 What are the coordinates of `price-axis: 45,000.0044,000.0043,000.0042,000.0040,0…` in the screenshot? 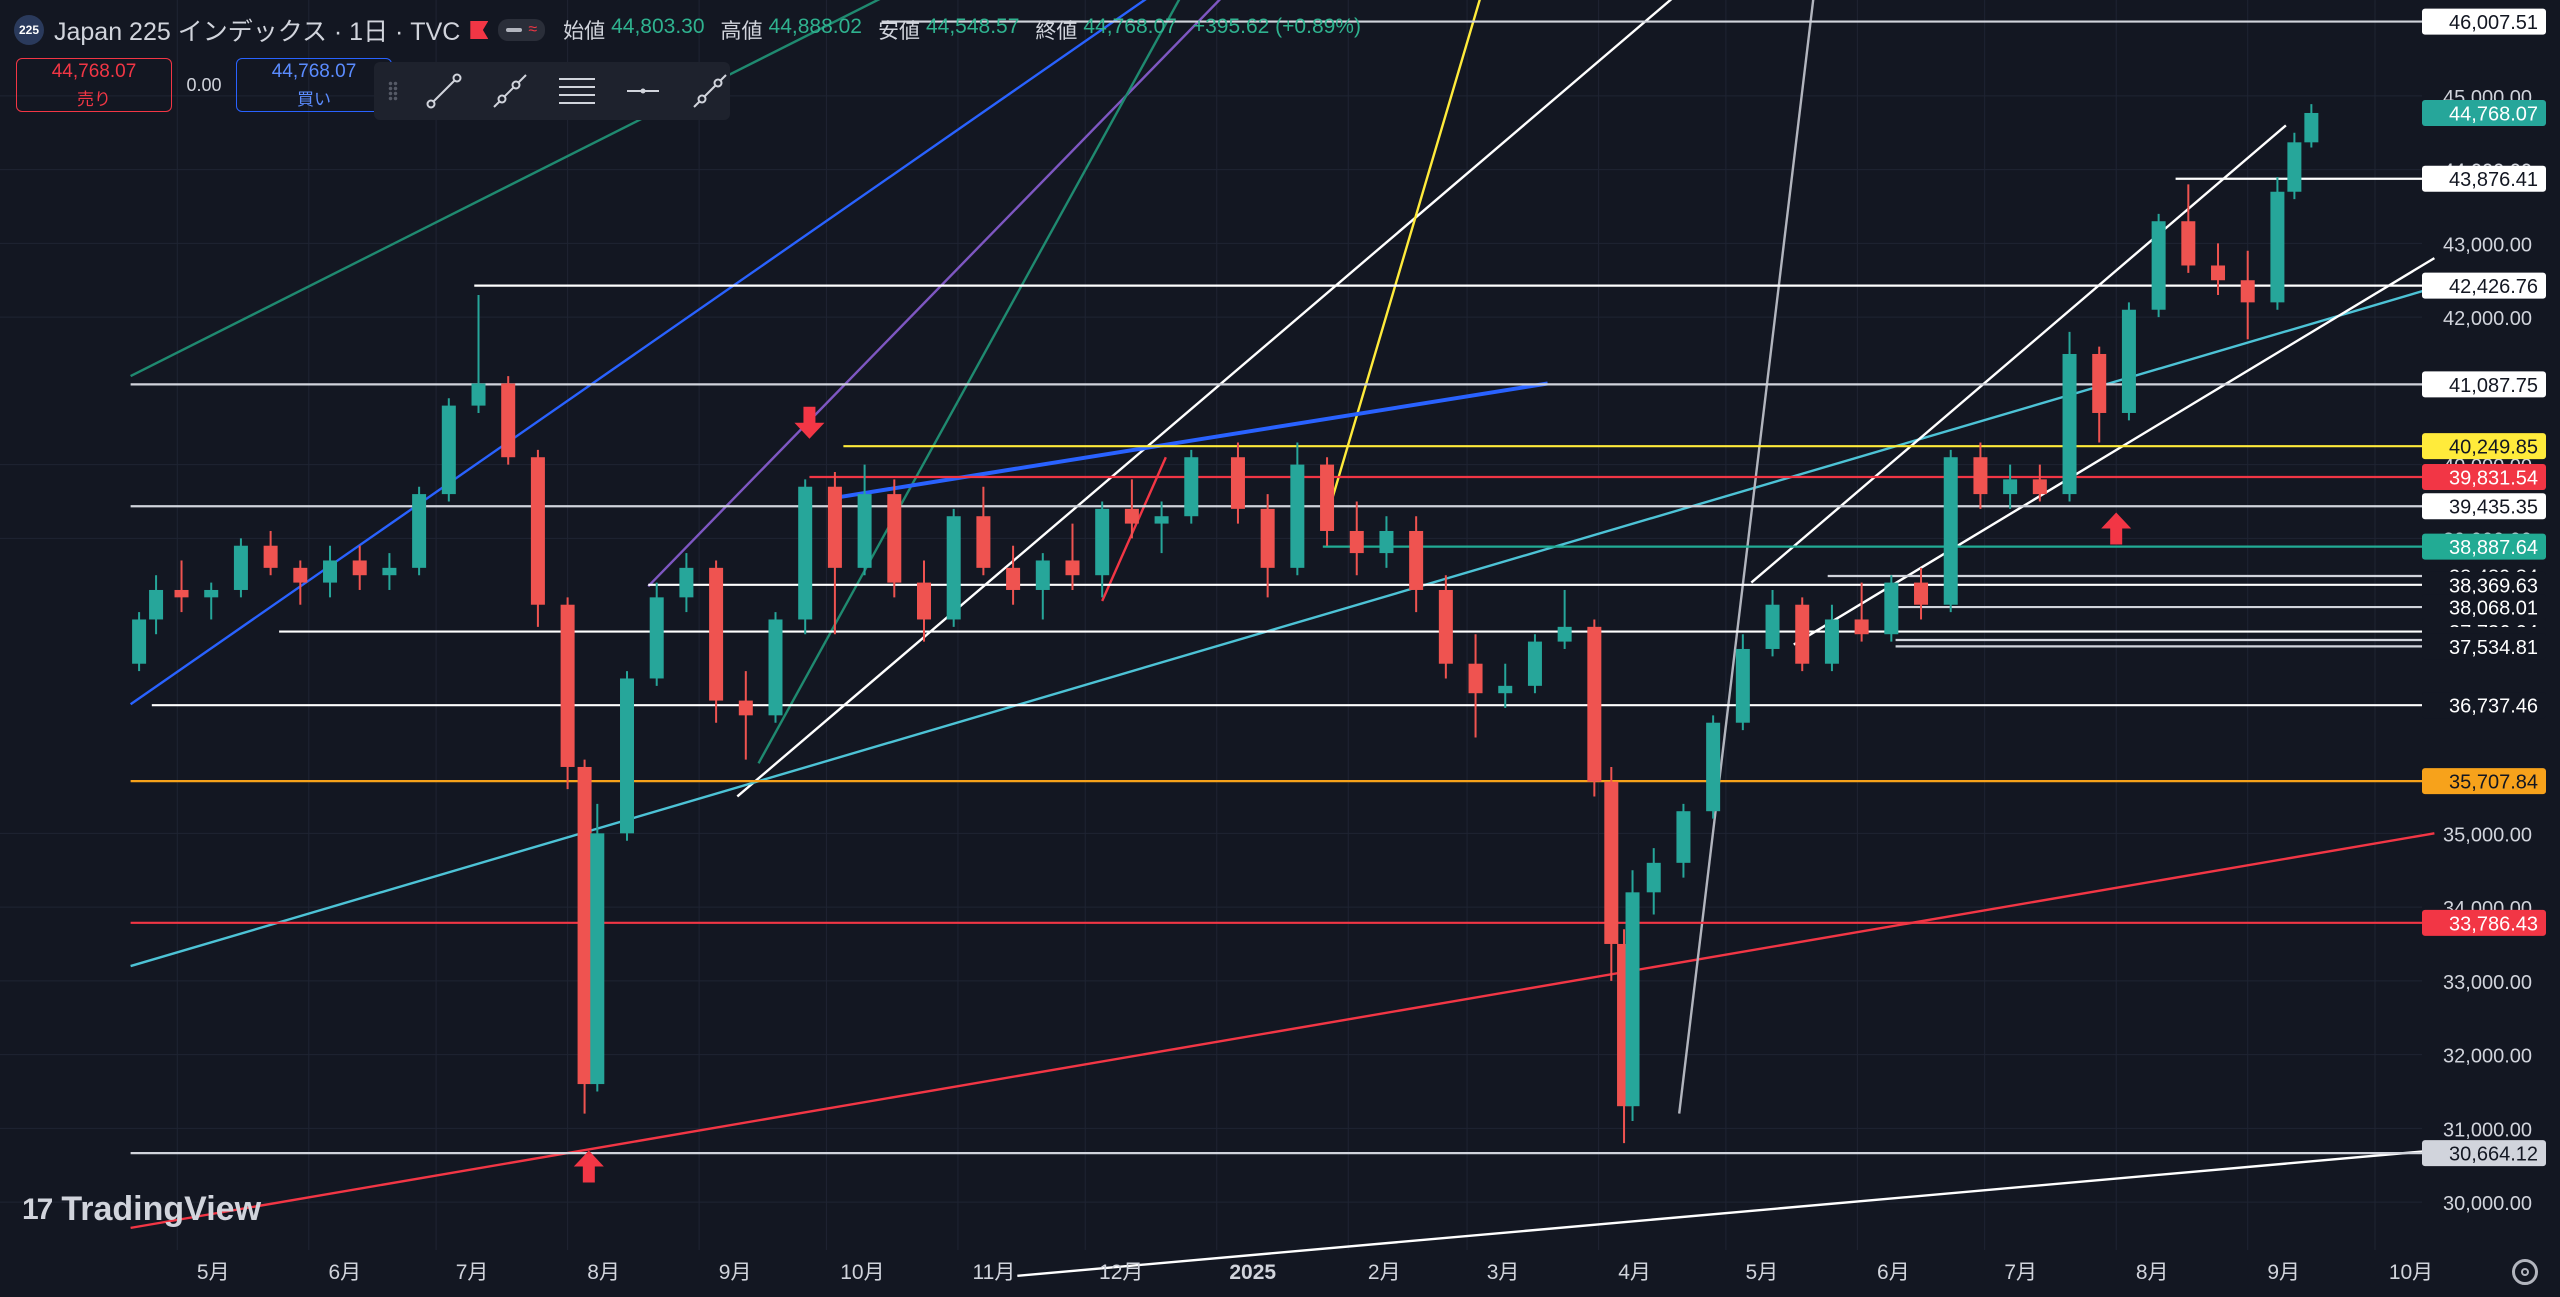 It's located at (2484, 611).